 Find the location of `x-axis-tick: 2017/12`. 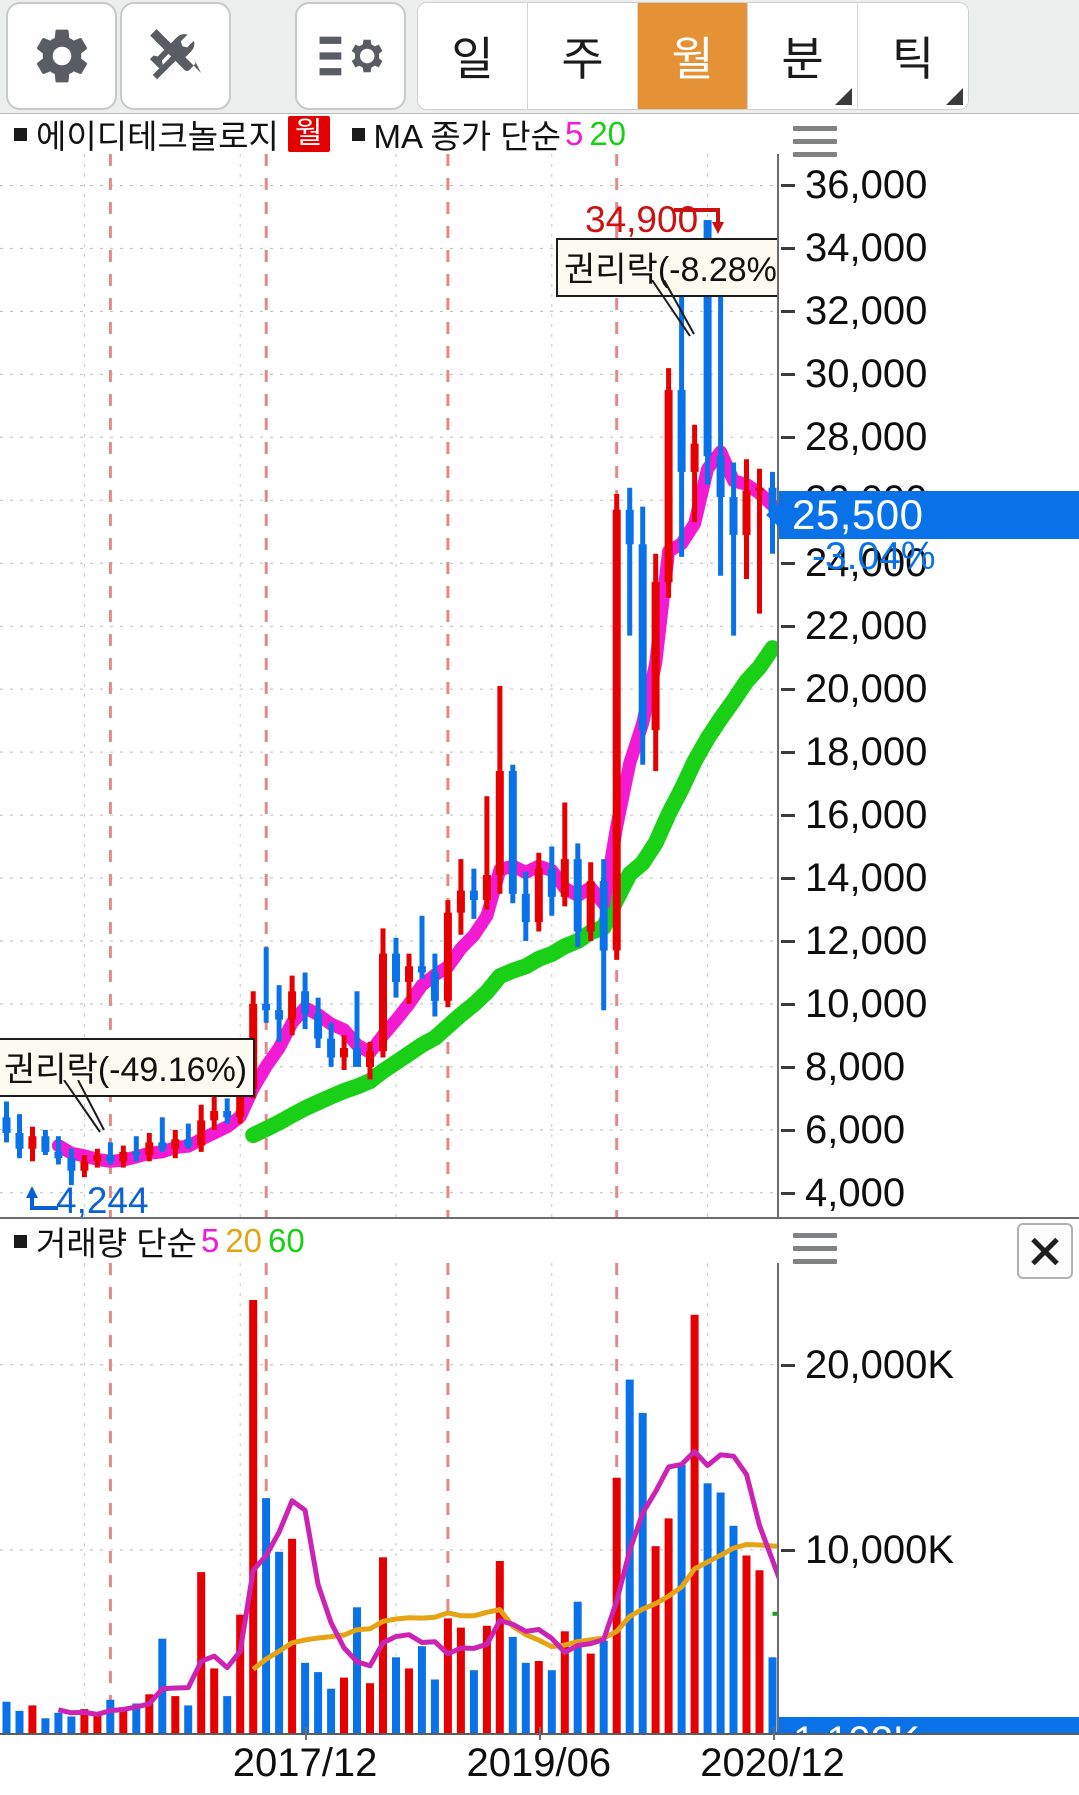

x-axis-tick: 2017/12 is located at coordinates (305, 1756).